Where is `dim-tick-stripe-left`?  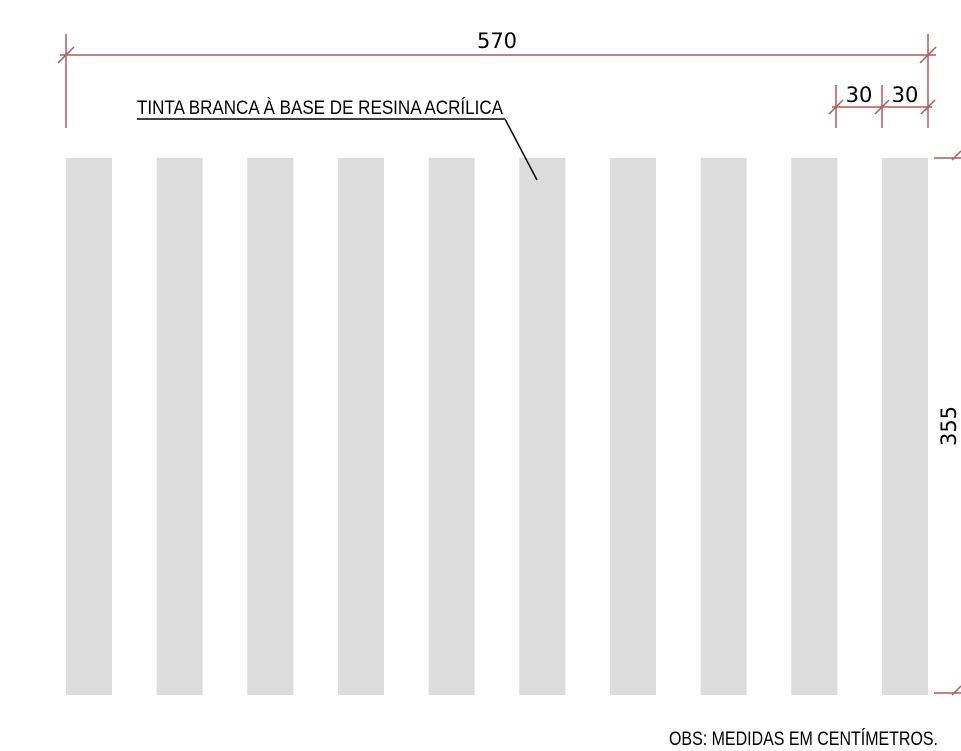
dim-tick-stripe-left is located at coordinates (836, 107).